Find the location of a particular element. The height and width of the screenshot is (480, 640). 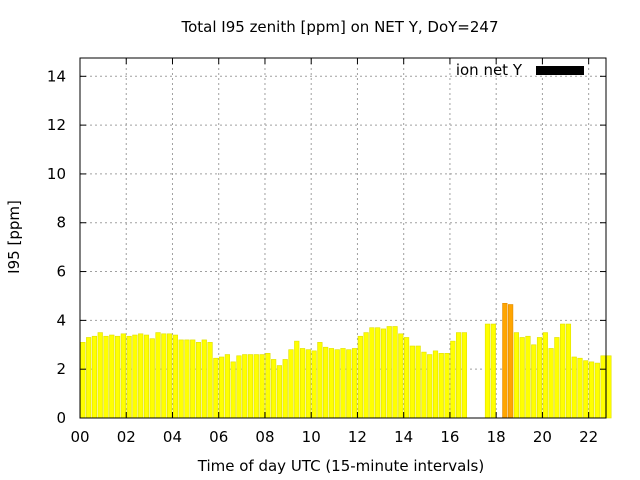

x-tick-label: 22 is located at coordinates (588, 437).